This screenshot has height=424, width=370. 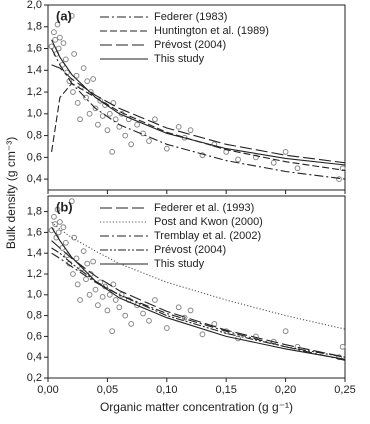 I want to click on x-axis-label: Organic matter concentration (g g⁻¹), so click(x=196, y=407).